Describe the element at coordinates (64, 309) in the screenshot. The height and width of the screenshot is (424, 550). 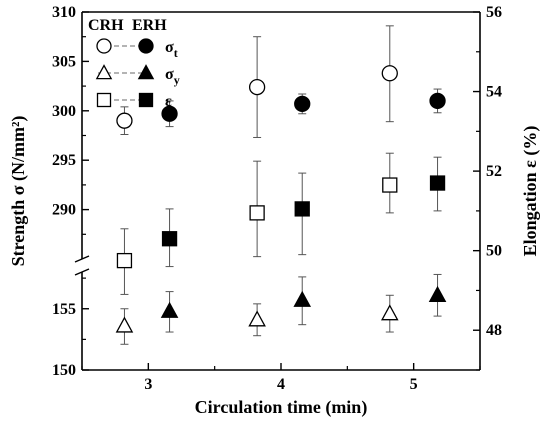
I see `y-left-tick-label: 155` at that location.